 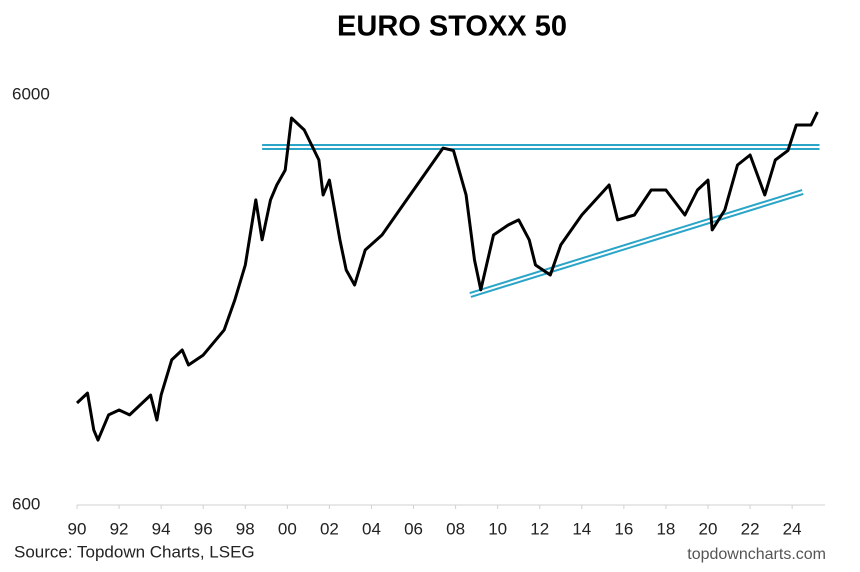 I want to click on x-tick-label: 16, so click(x=623, y=528).